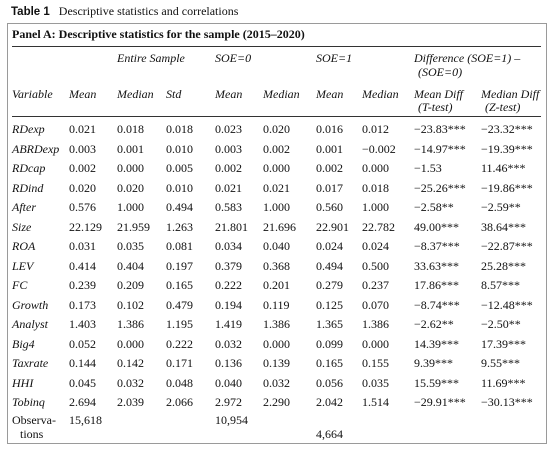 This screenshot has width=553, height=449. Describe the element at coordinates (375, 168) in the screenshot. I see `cell-median-soe1: 0.000` at that location.